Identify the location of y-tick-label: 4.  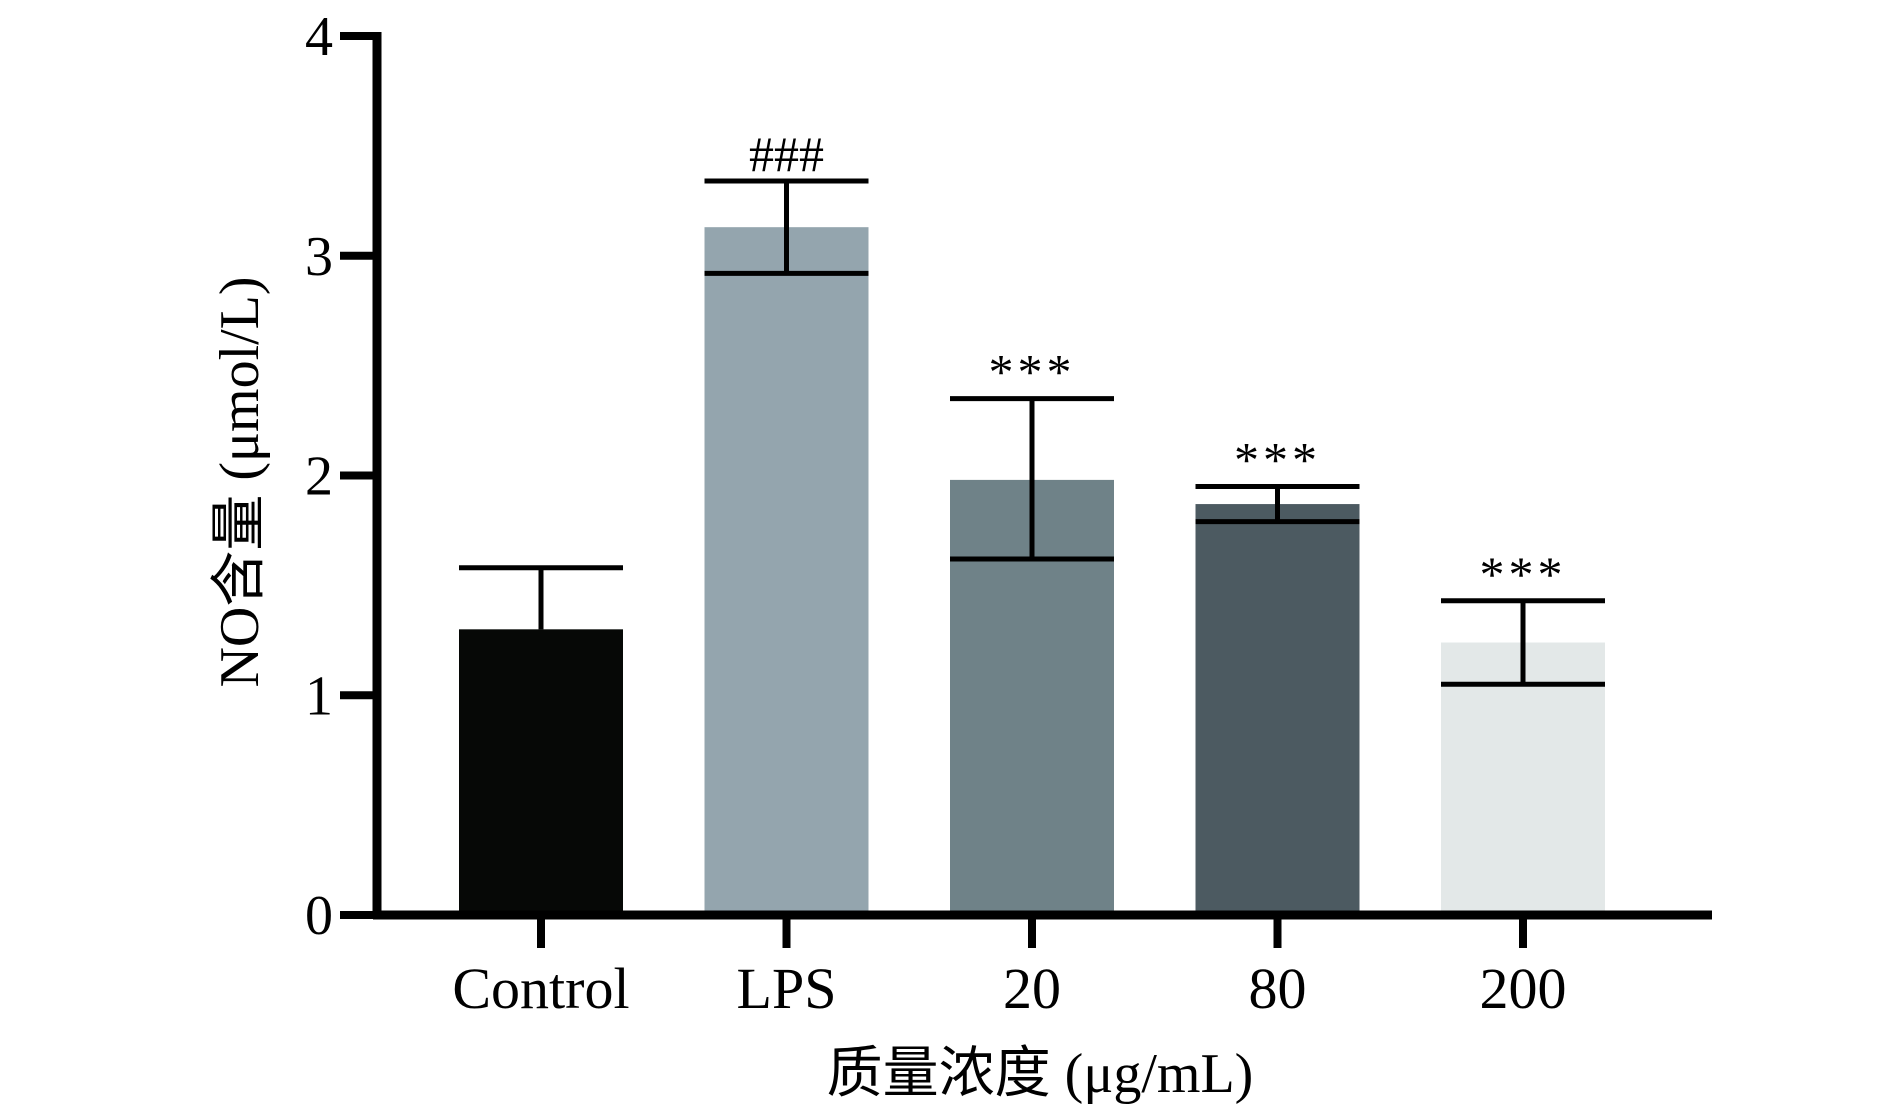
(319, 37).